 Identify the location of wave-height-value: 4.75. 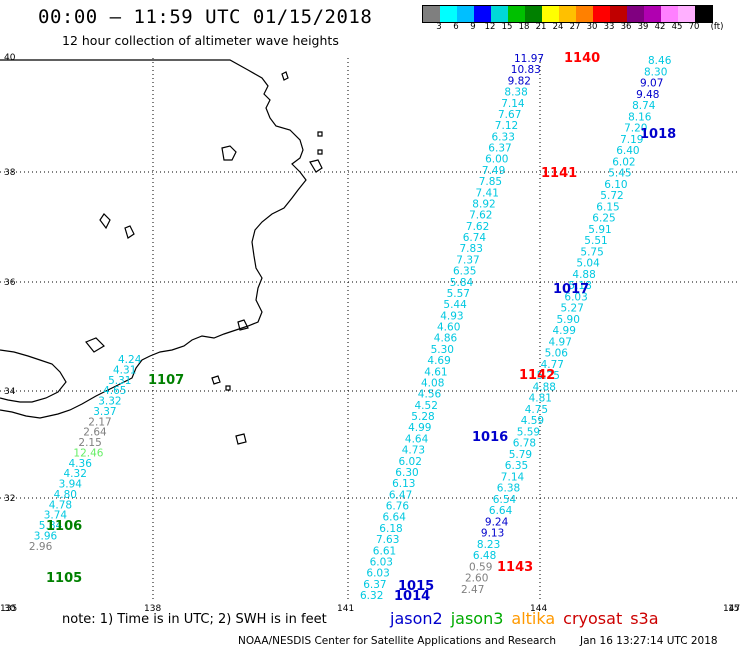
(536, 410).